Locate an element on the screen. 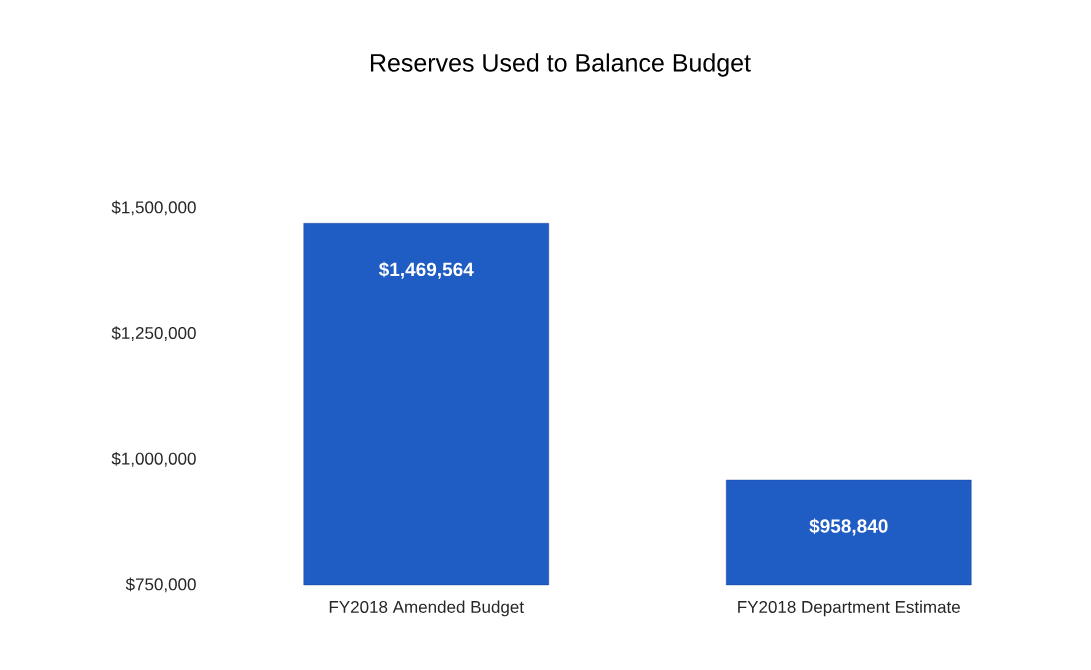 The image size is (1091, 670). x-tick-label: FY2018 Department Estimate is located at coordinates (849, 608).